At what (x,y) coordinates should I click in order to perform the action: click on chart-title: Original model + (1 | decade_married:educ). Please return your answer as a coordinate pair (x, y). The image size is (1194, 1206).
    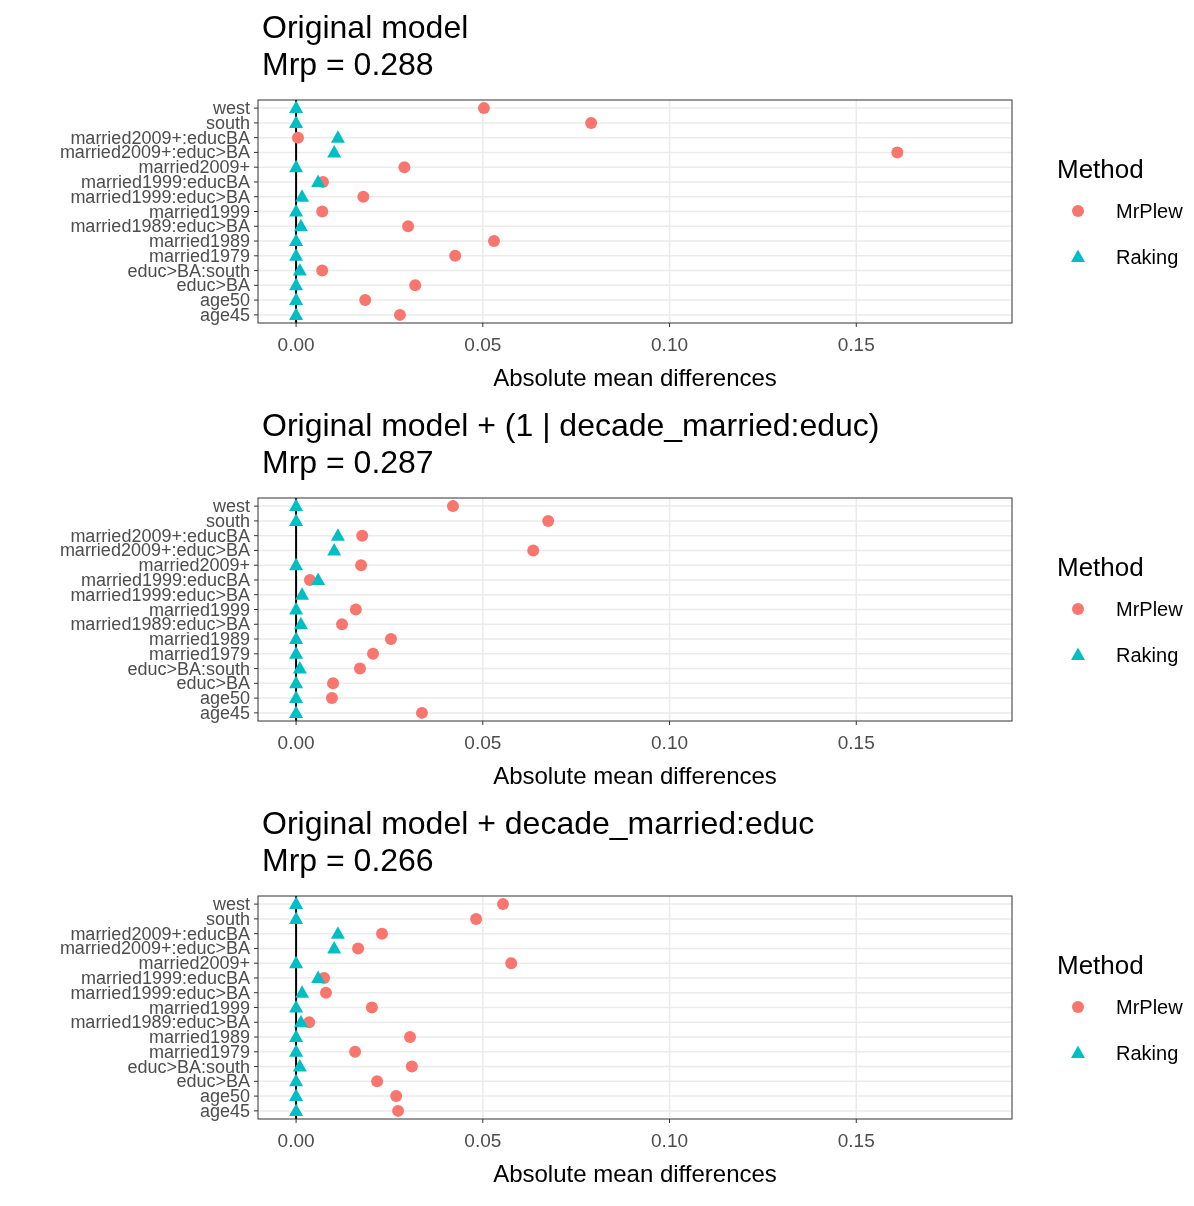
    Looking at the image, I should click on (571, 425).